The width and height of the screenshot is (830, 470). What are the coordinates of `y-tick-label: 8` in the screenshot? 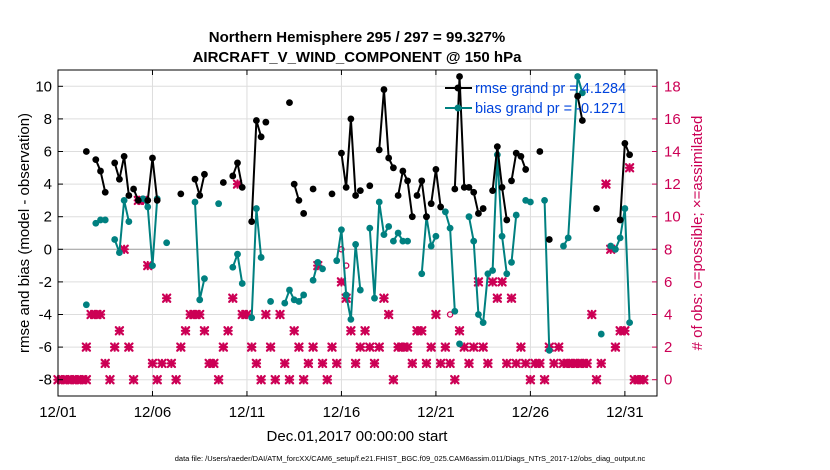 It's located at (48, 119).